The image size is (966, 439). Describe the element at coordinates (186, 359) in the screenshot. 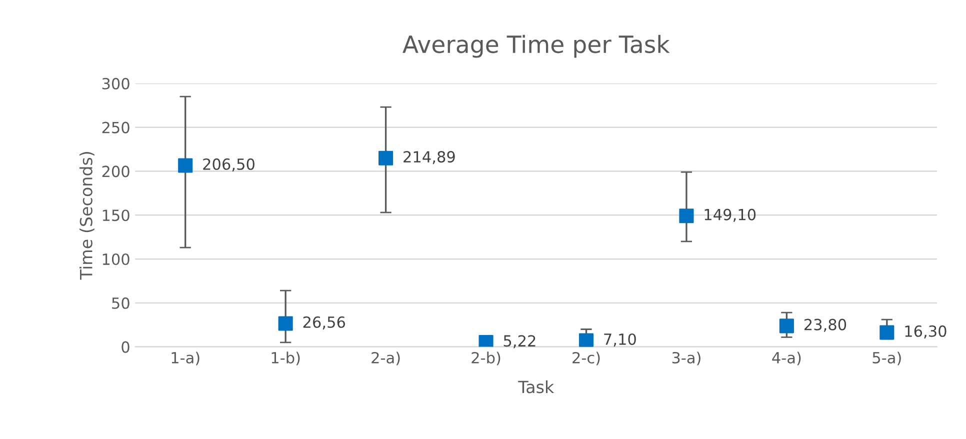

I see `x-tick-label: 1-a)` at that location.